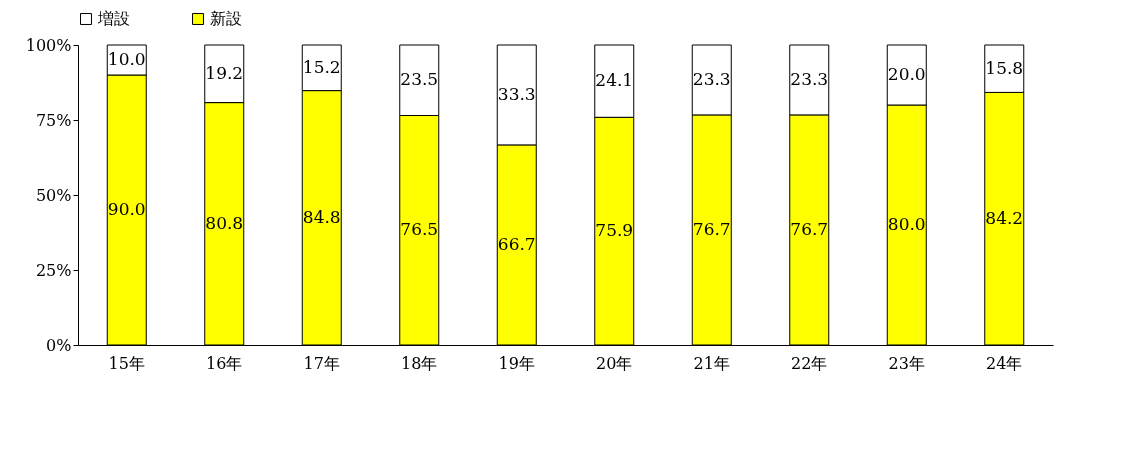 This screenshot has height=450, width=1128. I want to click on x-tick-label: 20年, so click(614, 363).